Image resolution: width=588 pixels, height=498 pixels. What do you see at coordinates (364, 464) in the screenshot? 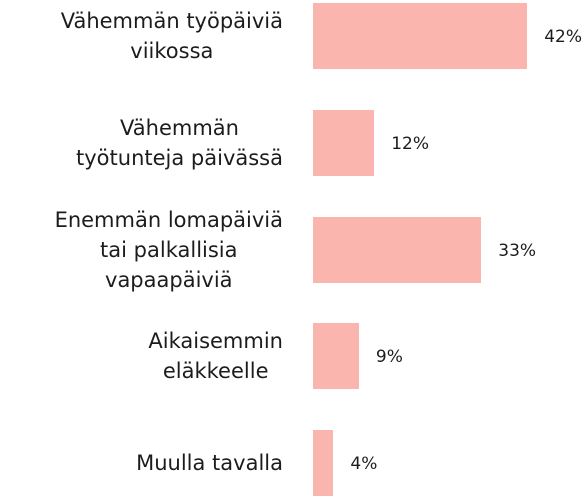
I see `value-label: 4%` at bounding box center [364, 464].